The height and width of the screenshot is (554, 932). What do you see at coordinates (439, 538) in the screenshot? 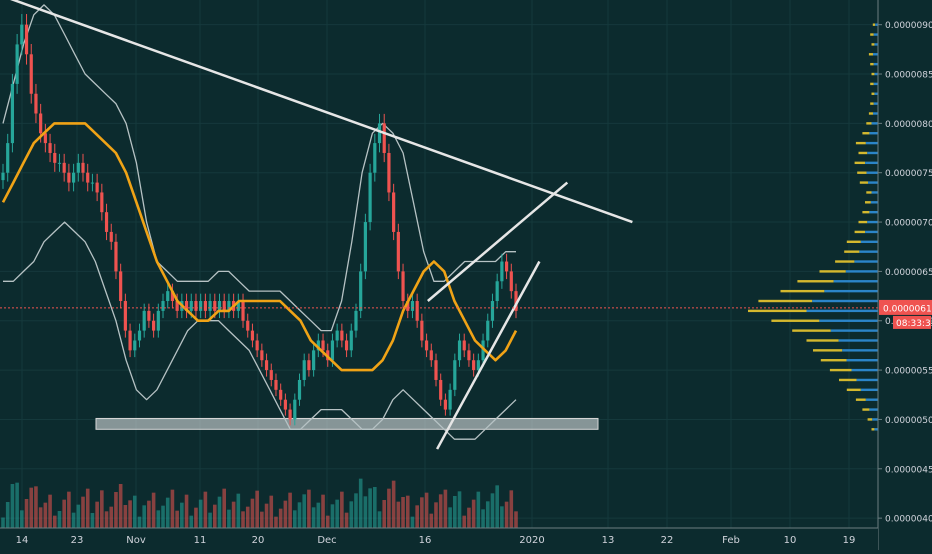
I see `time-axis: 14 23 Nov 11 20 Dec 16 2020 13 22 Feb 10 19` at bounding box center [439, 538].